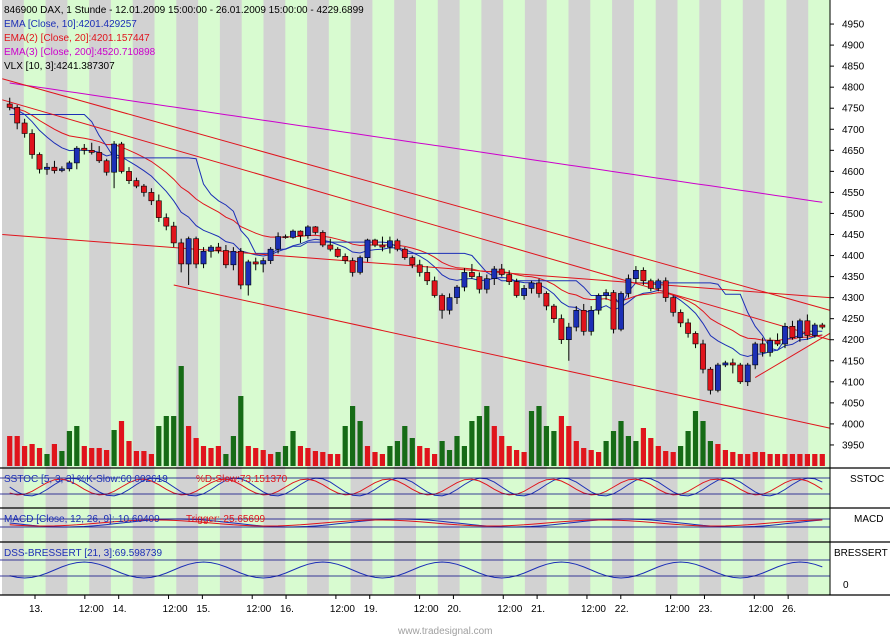 The image size is (890, 638). What do you see at coordinates (36, 609) in the screenshot?
I see `x-tick-label: 13.` at bounding box center [36, 609].